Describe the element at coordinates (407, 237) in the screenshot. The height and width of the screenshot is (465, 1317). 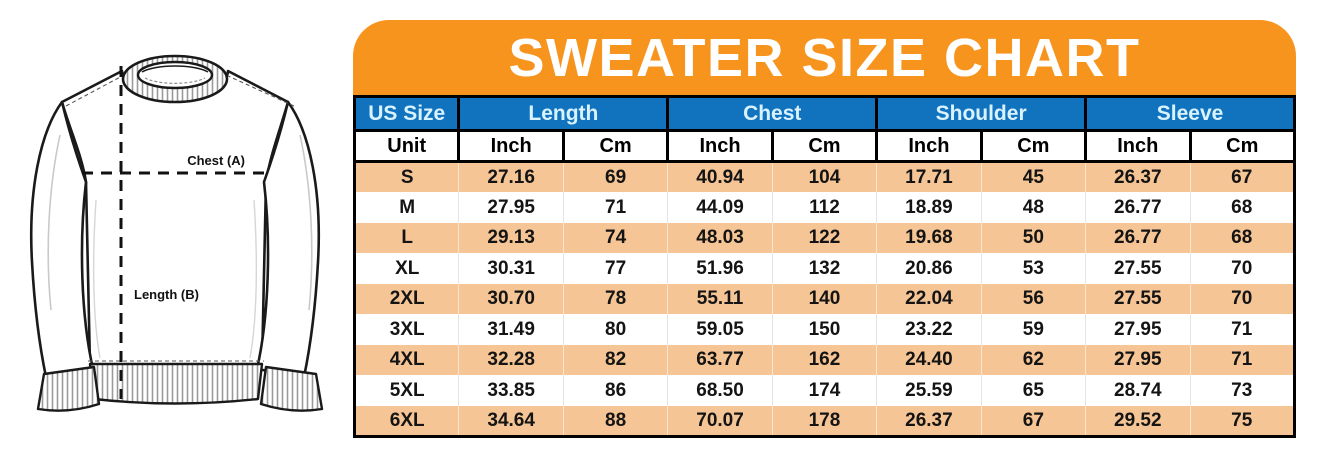
I see `size-cell: L` at that location.